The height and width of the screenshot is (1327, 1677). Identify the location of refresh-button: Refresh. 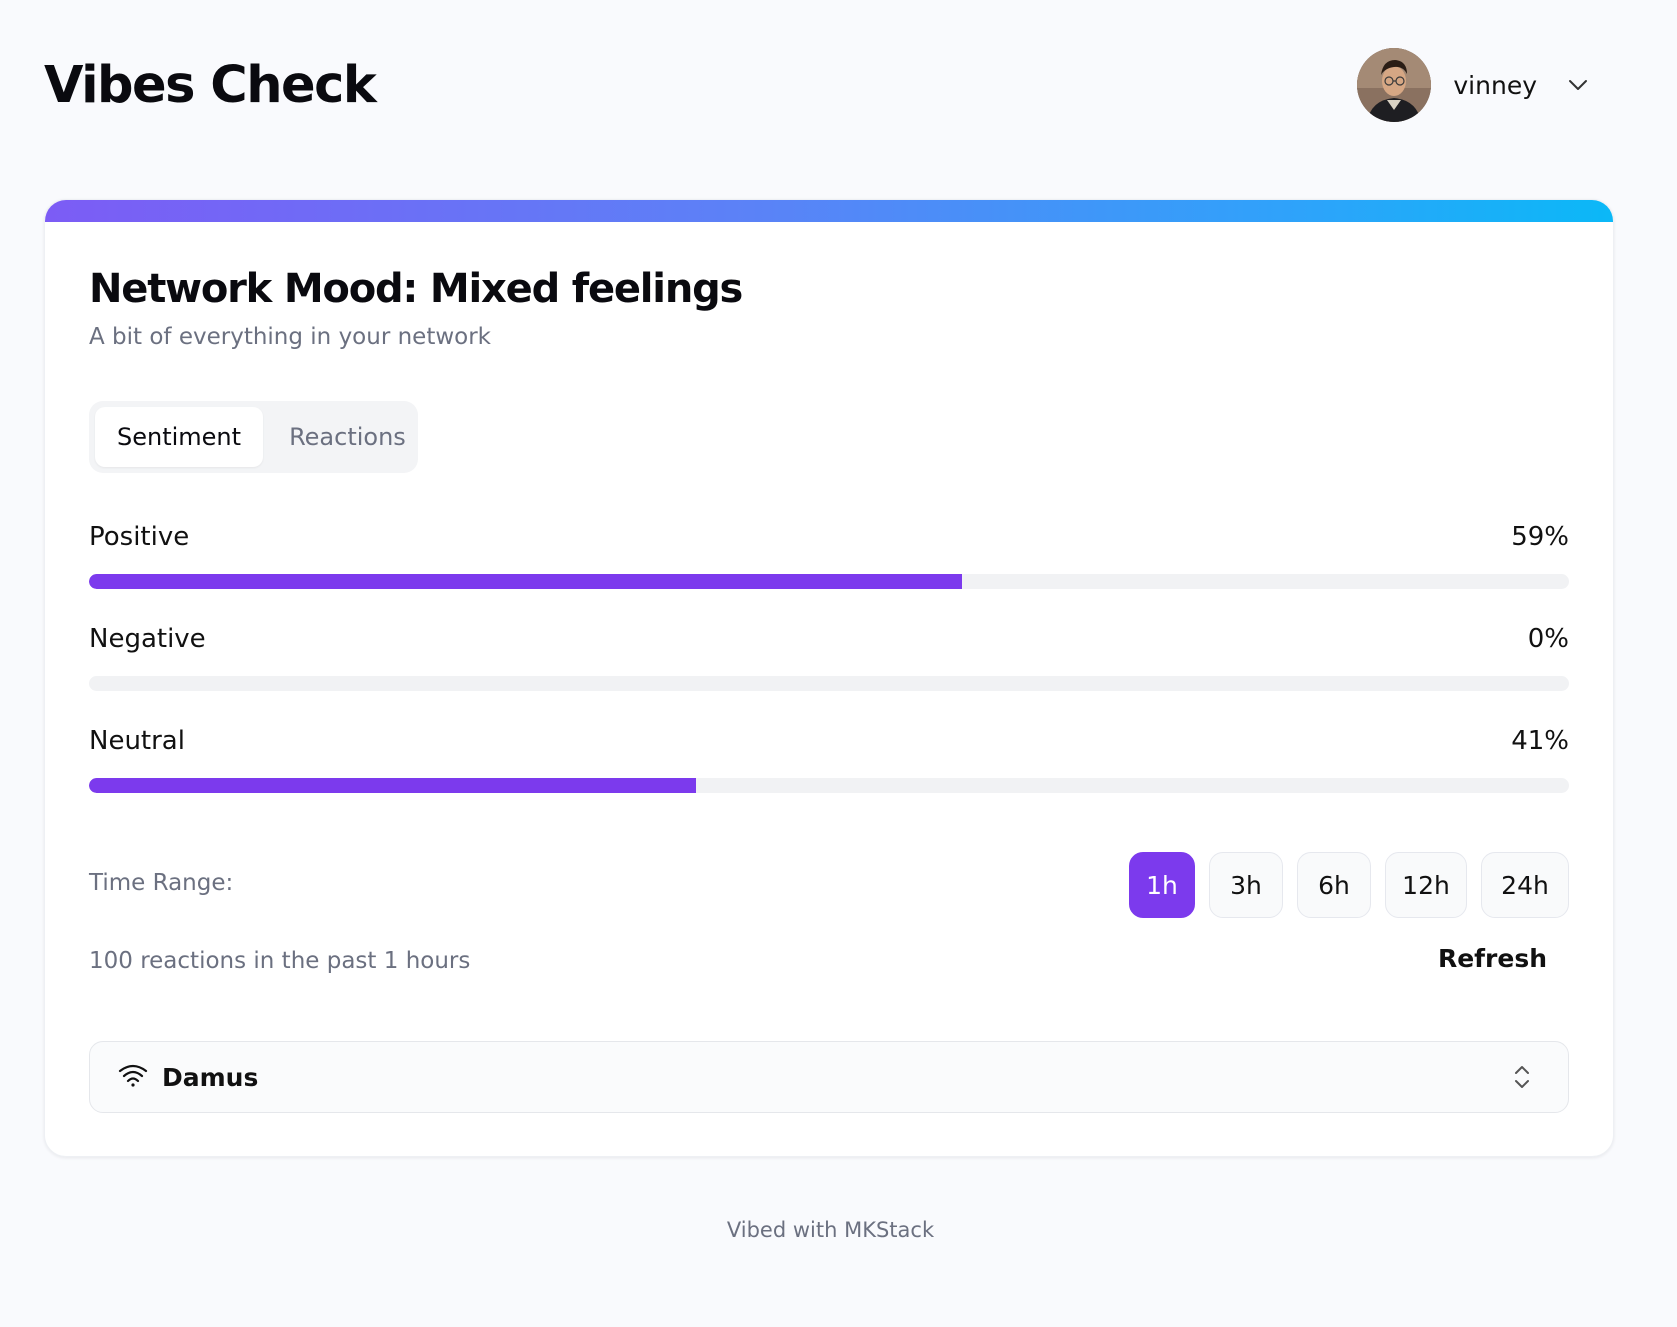
(1492, 958).